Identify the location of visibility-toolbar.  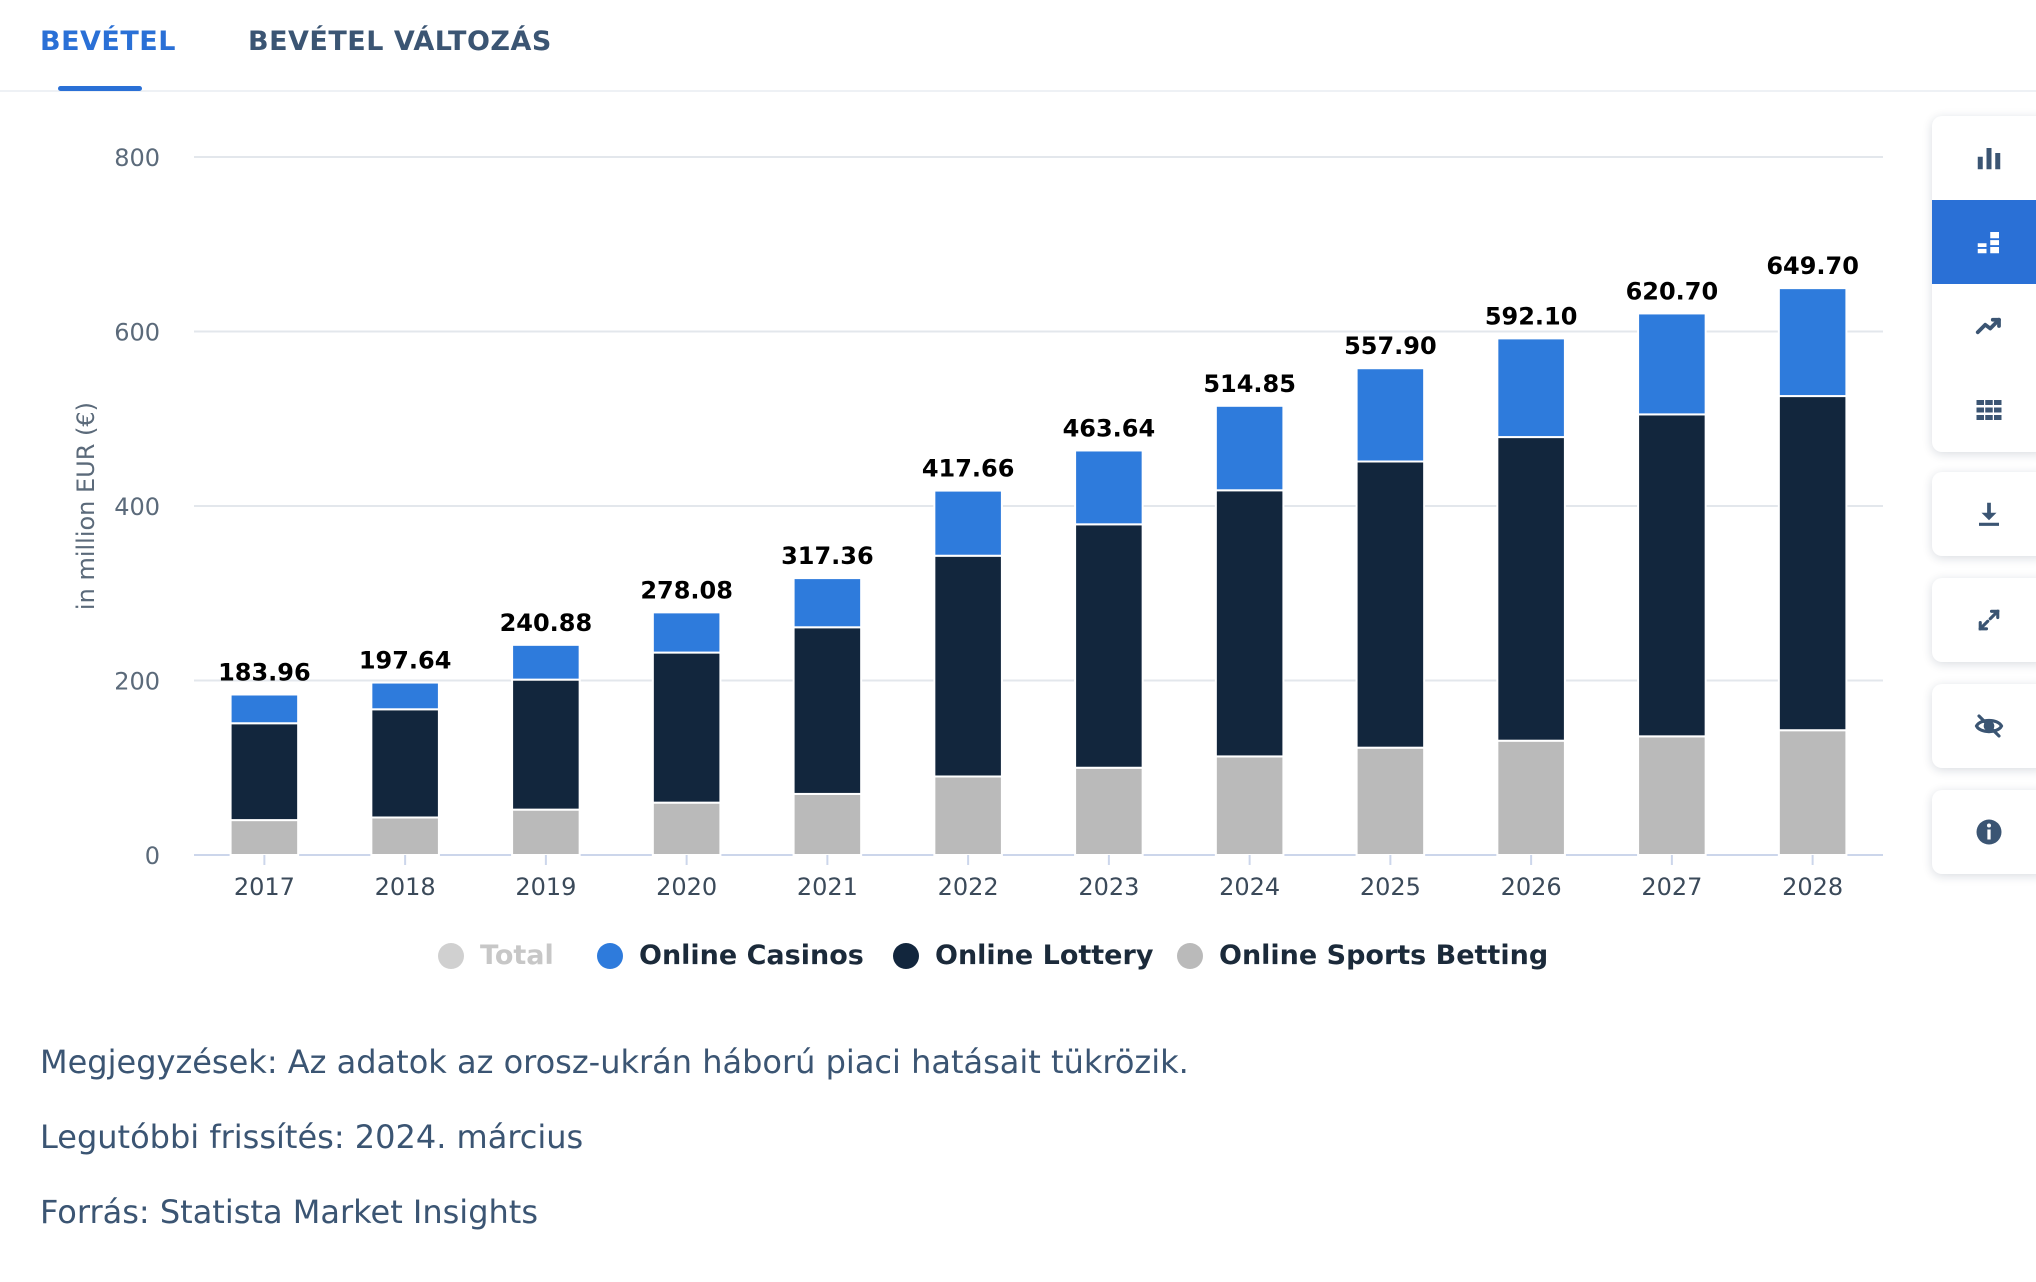
(1984, 726).